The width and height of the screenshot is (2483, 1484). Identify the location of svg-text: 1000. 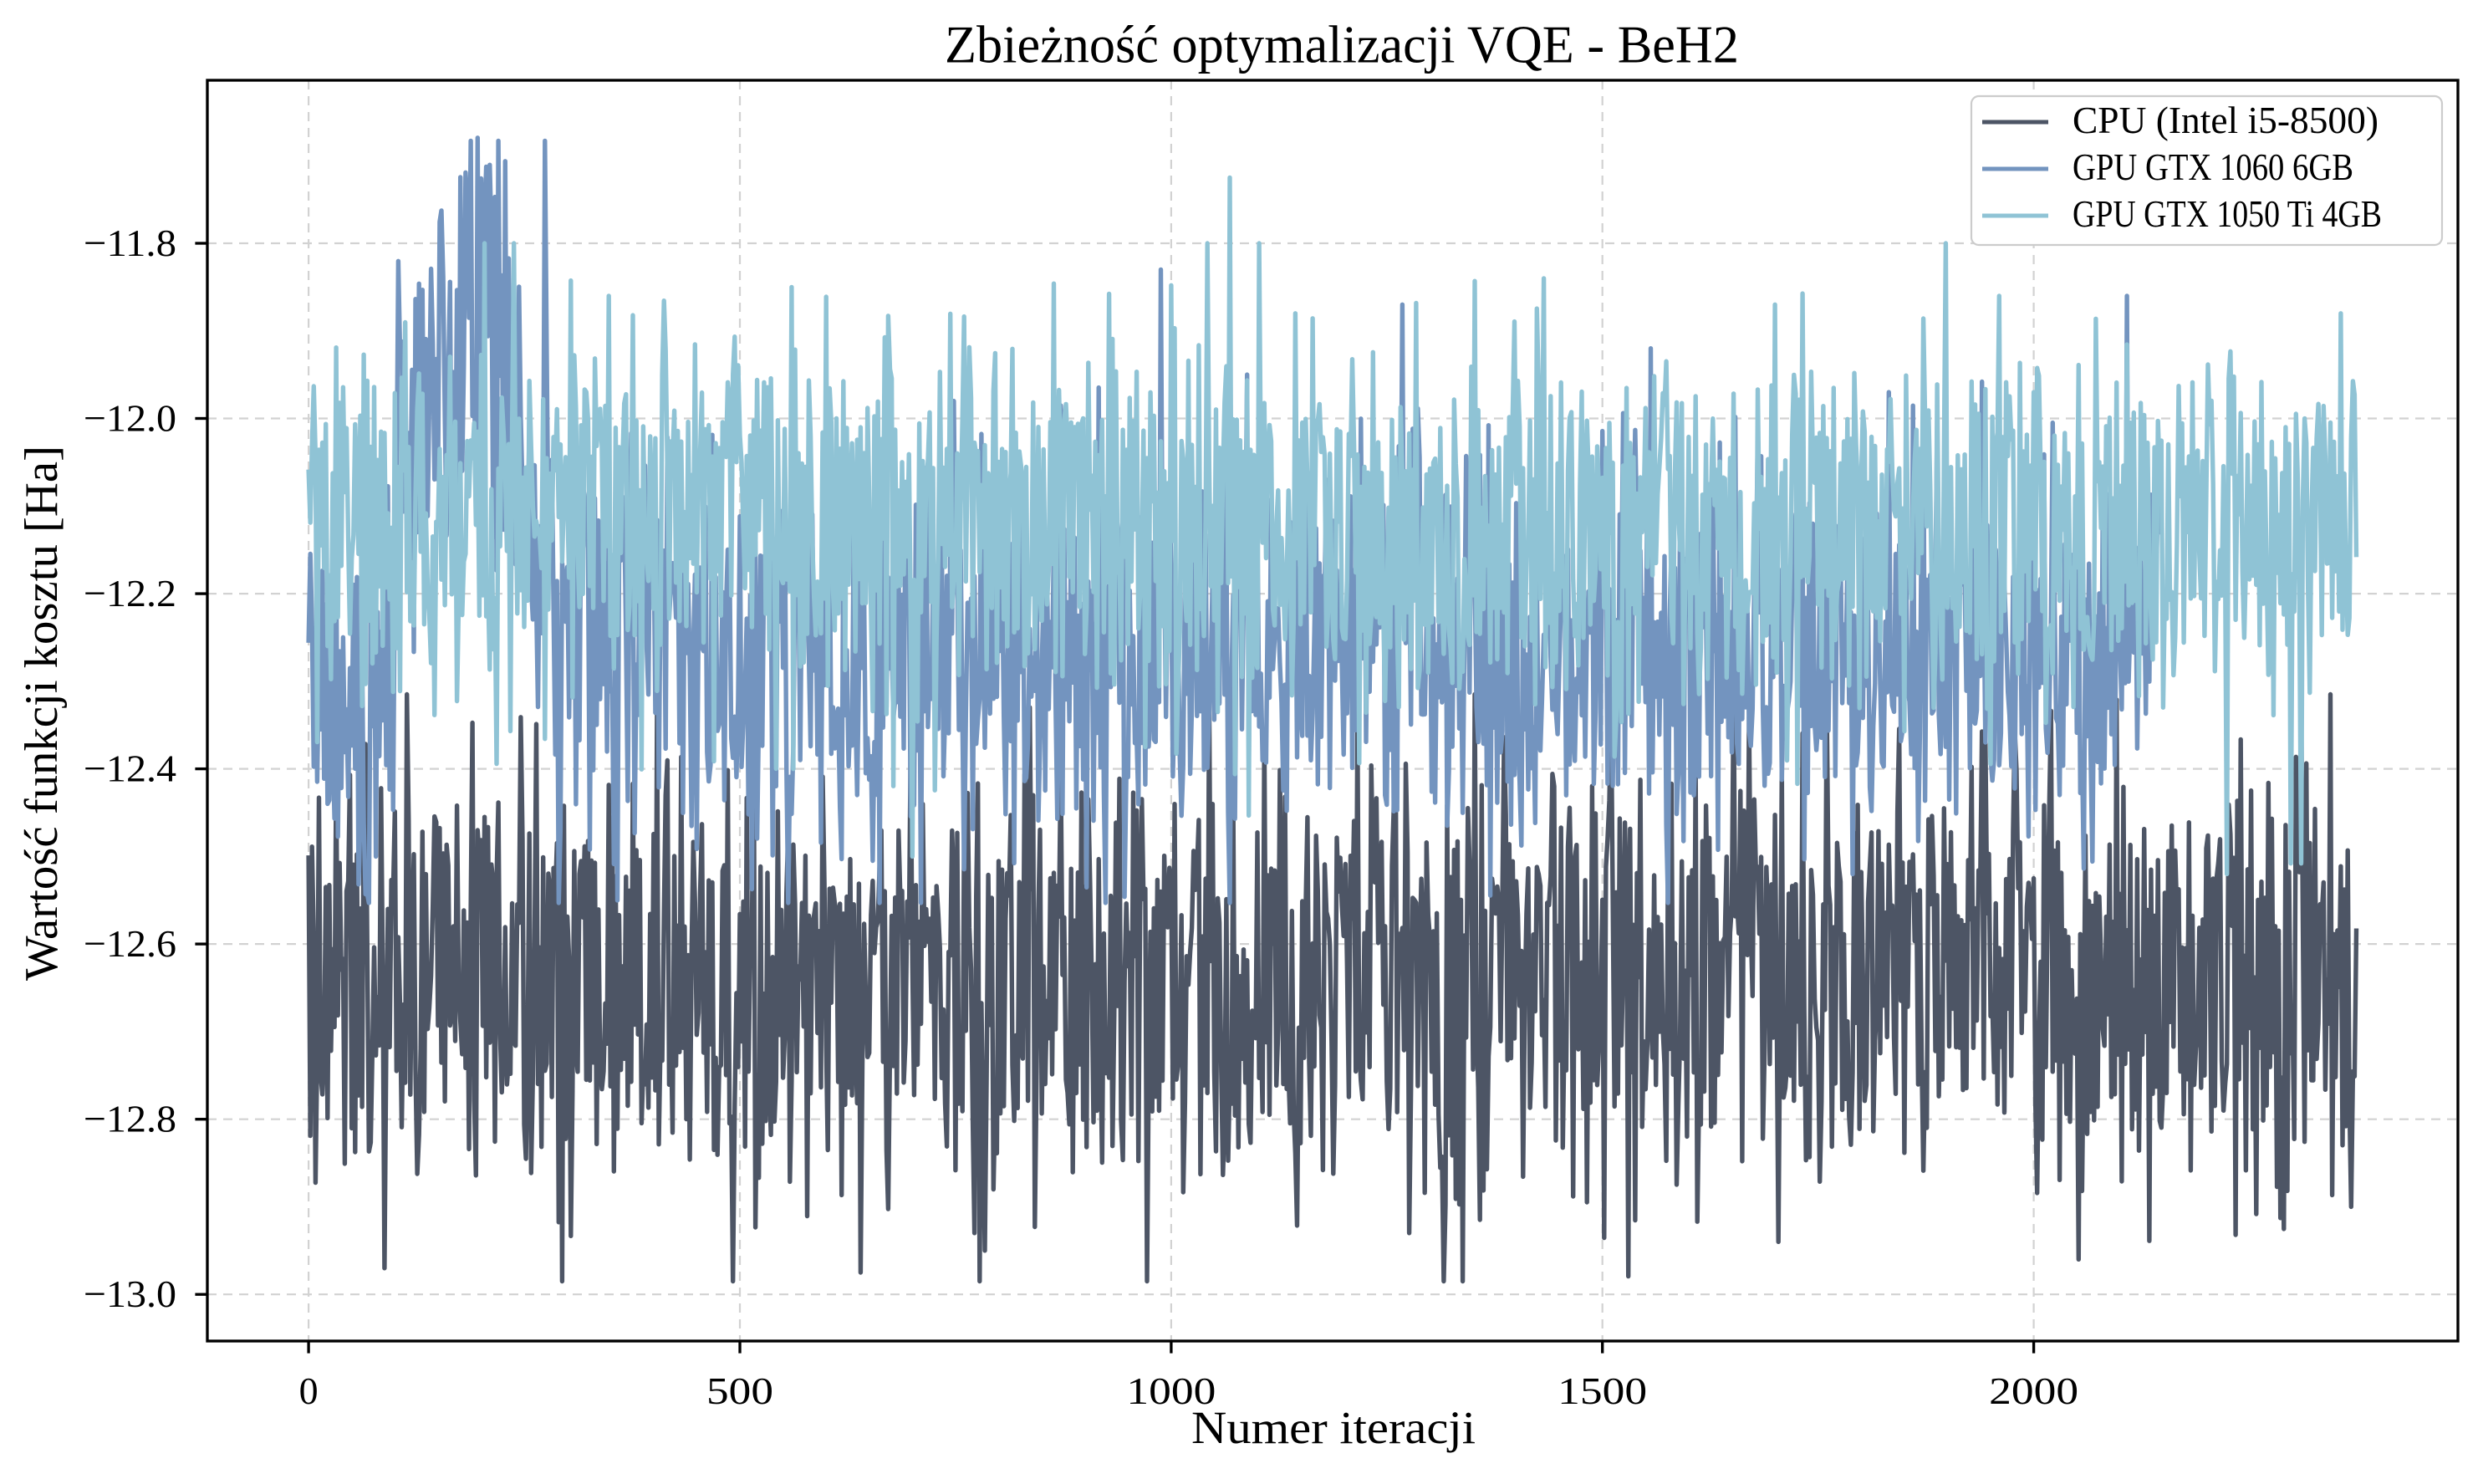
(1171, 1390).